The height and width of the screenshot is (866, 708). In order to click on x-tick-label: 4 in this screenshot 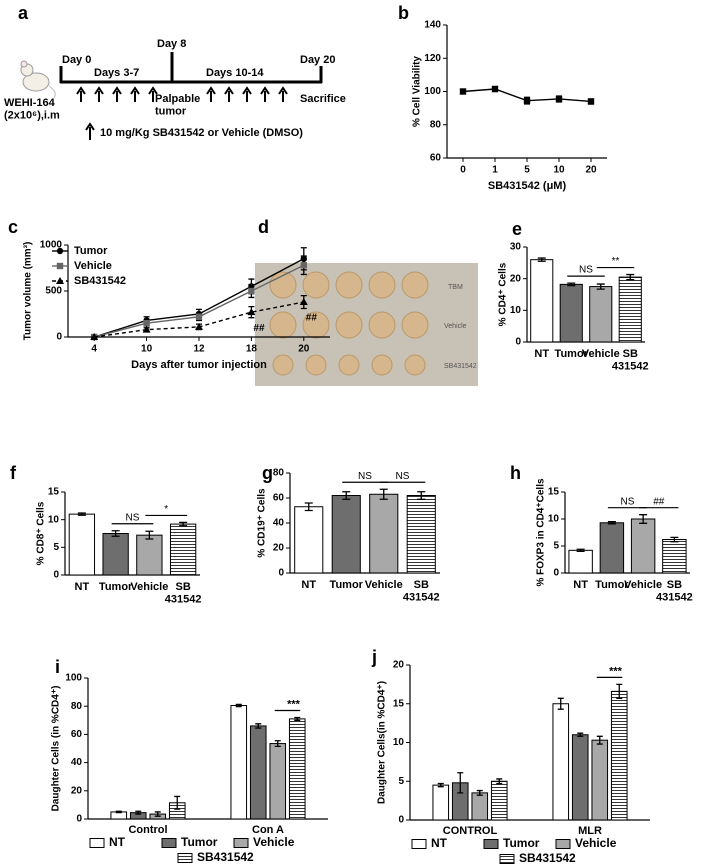, I will do `click(94, 349)`.